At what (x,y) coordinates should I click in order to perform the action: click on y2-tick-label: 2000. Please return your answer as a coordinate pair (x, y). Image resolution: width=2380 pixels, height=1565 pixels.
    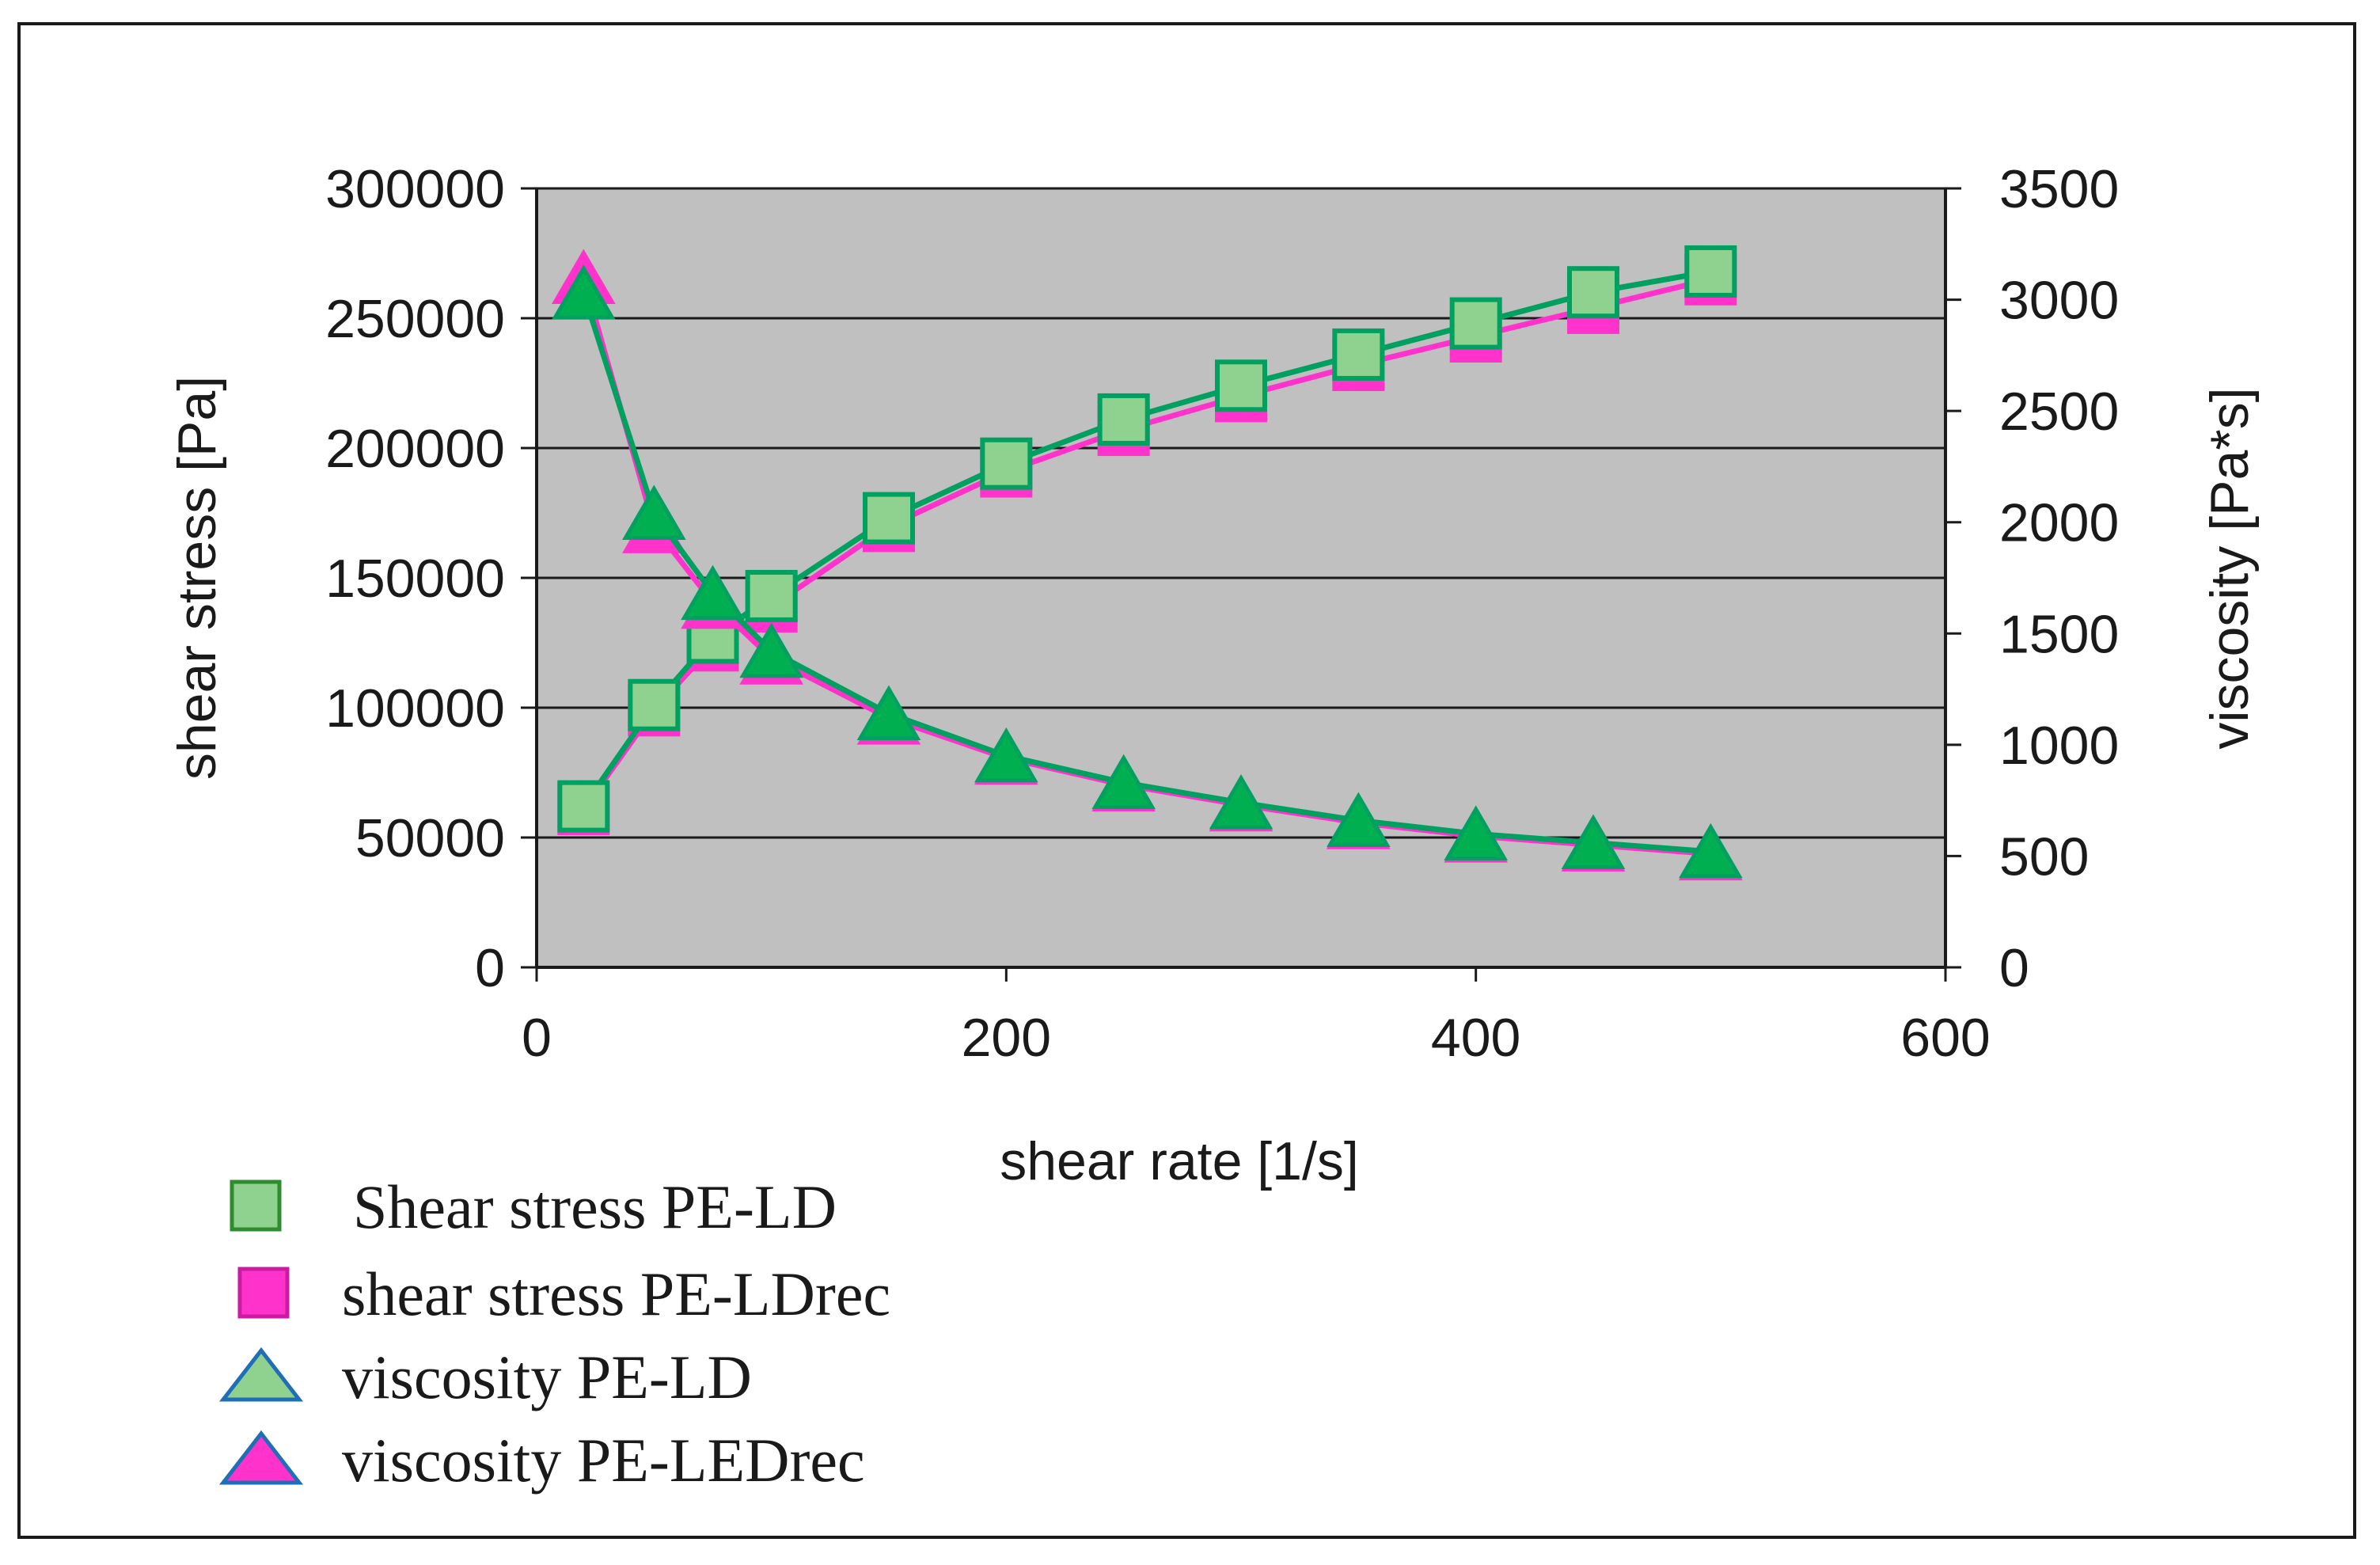
    Looking at the image, I should click on (2059, 523).